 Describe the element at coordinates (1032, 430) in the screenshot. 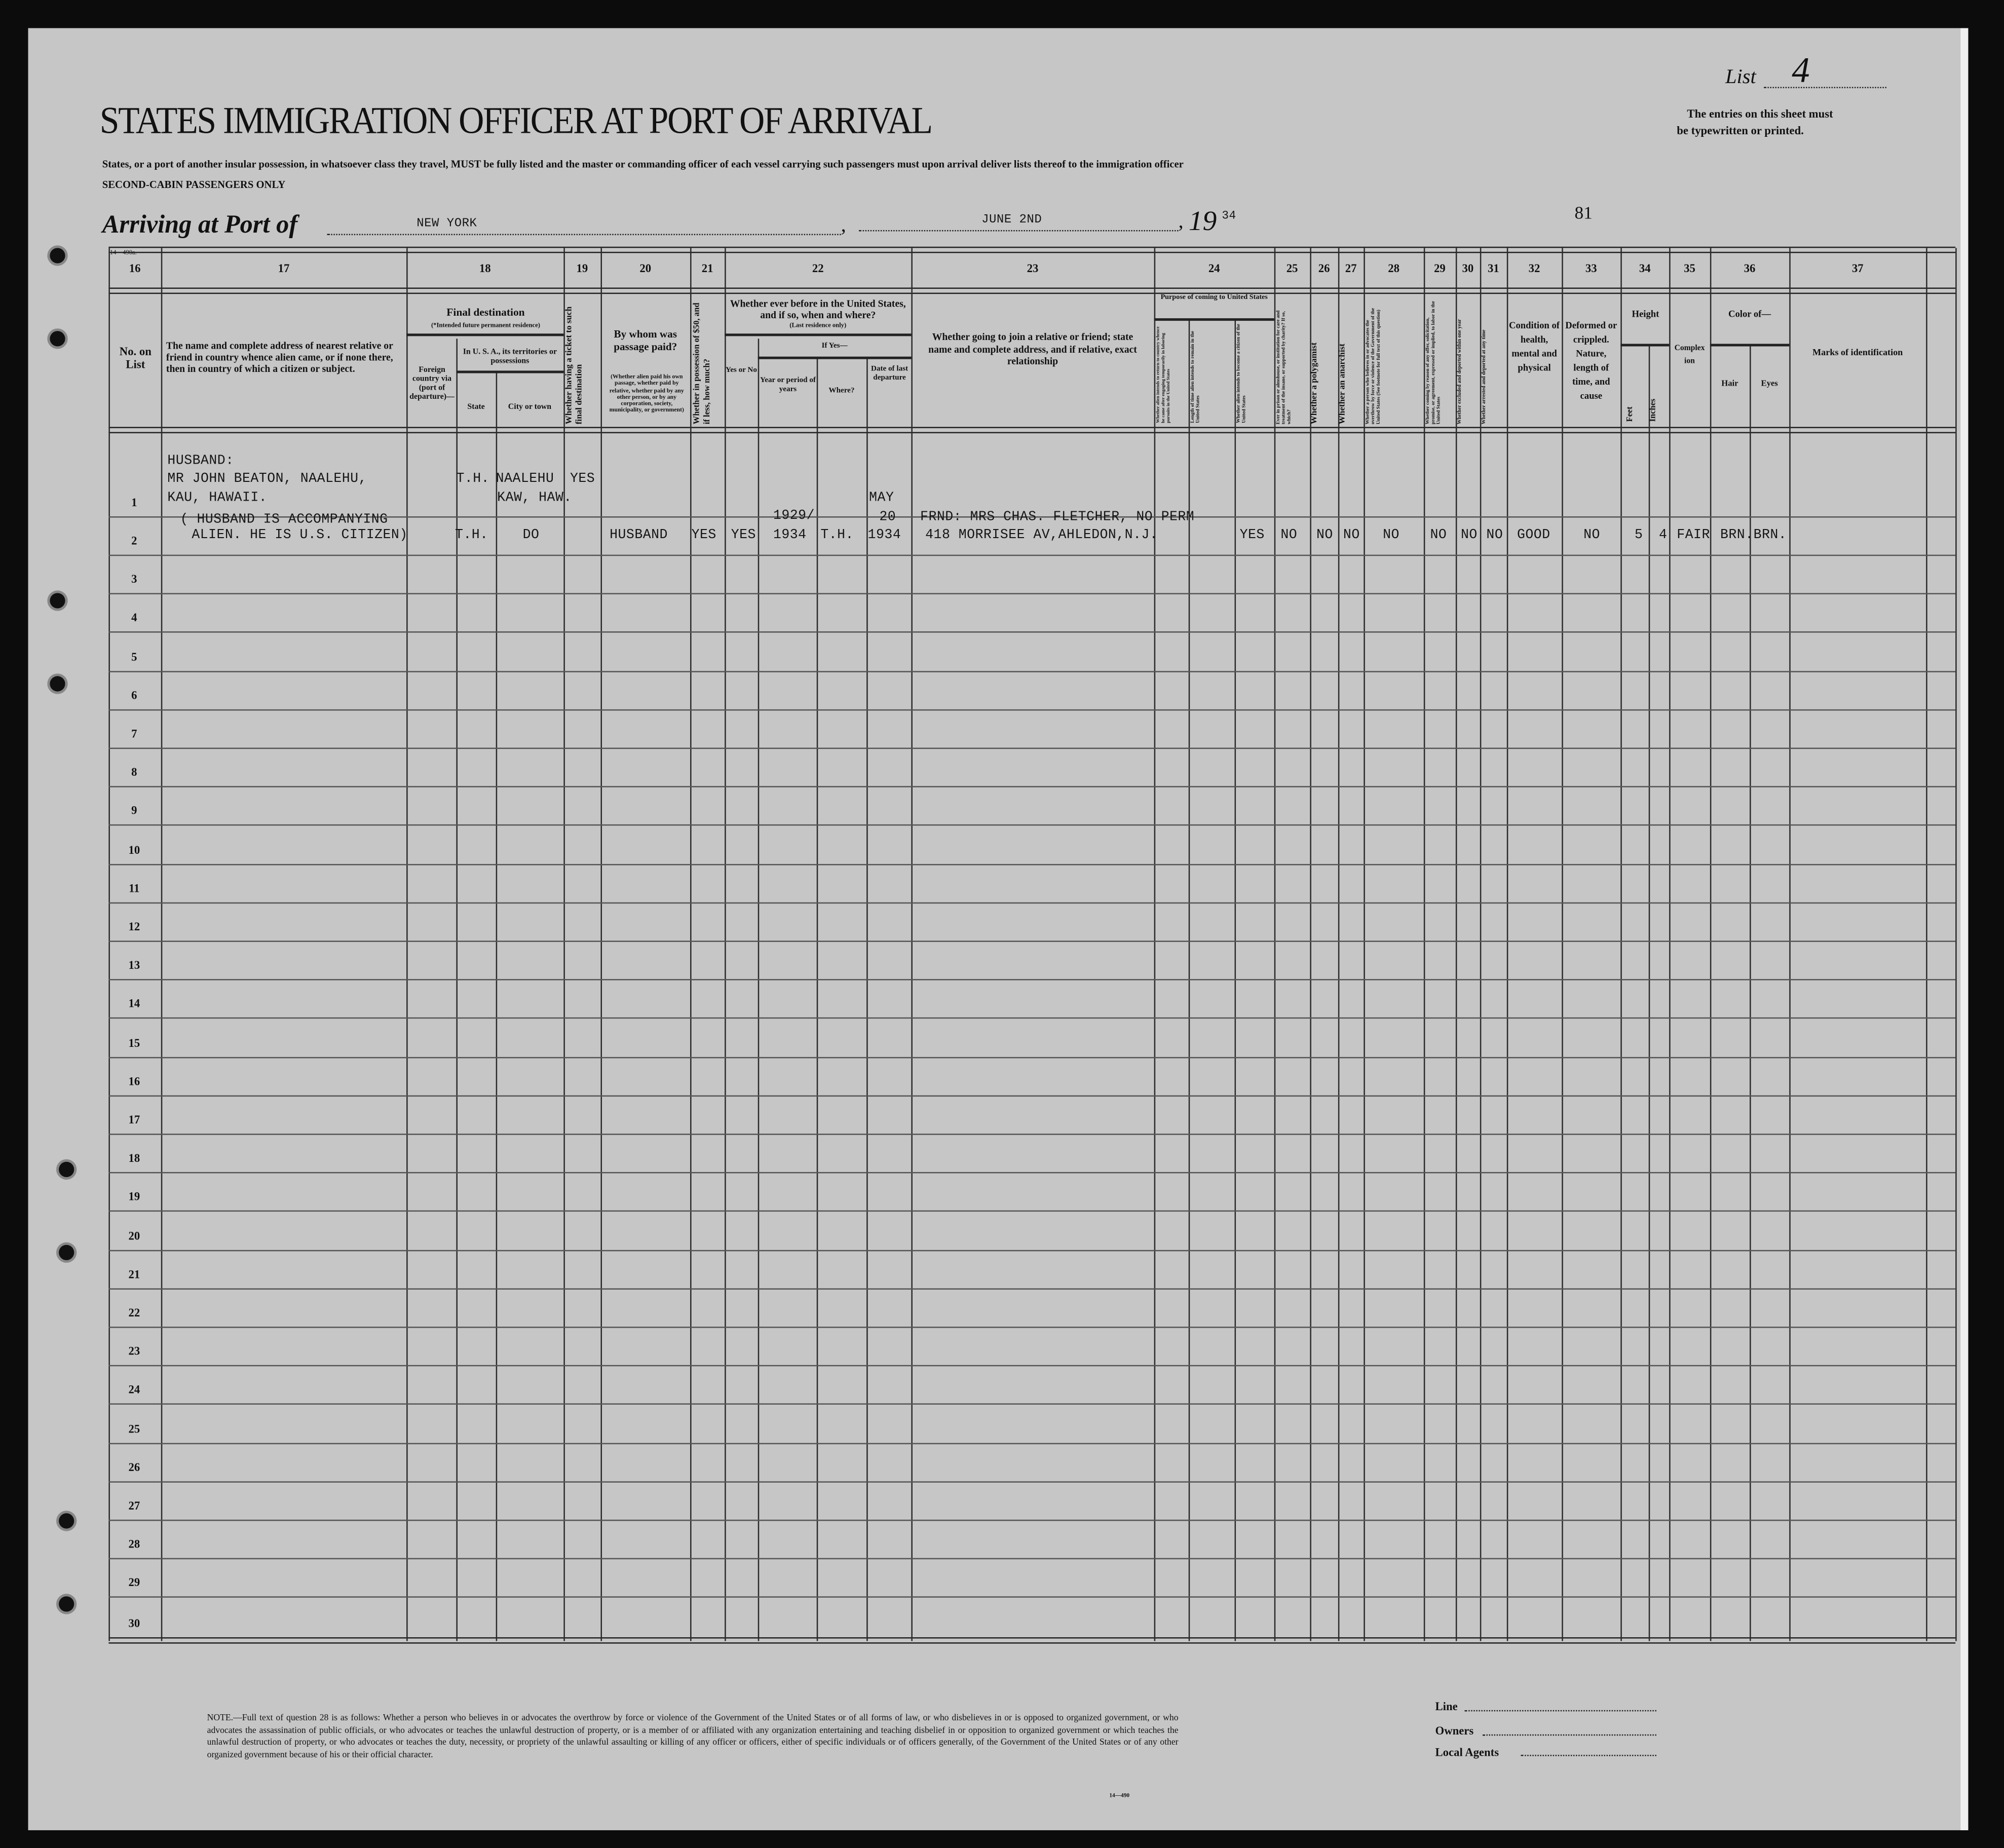

I see `header-bottom-rule` at that location.